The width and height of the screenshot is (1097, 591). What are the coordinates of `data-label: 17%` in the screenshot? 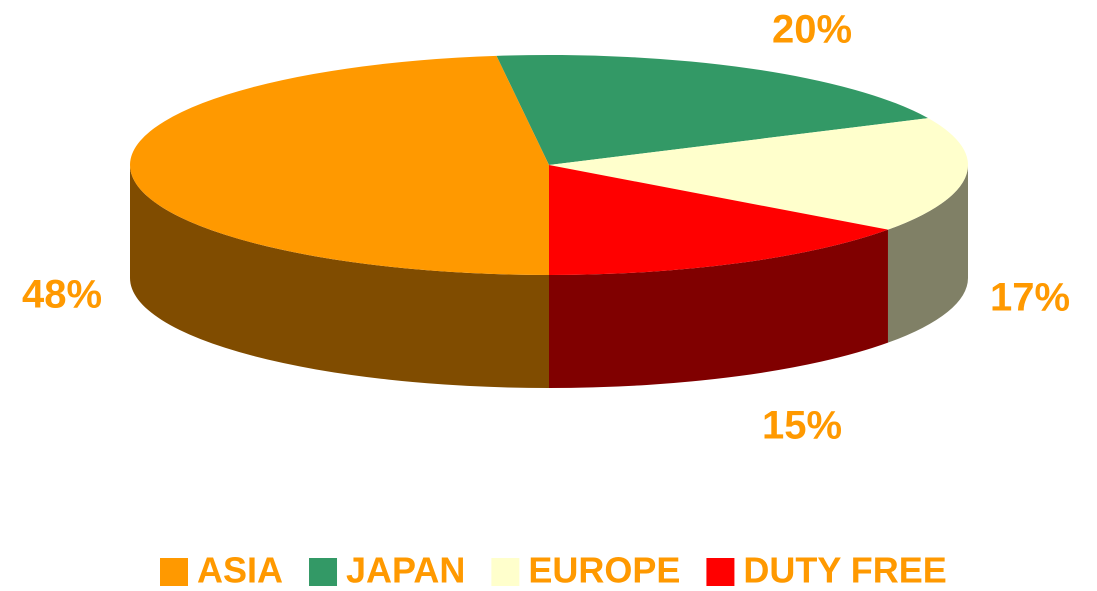 It's located at (1030, 298).